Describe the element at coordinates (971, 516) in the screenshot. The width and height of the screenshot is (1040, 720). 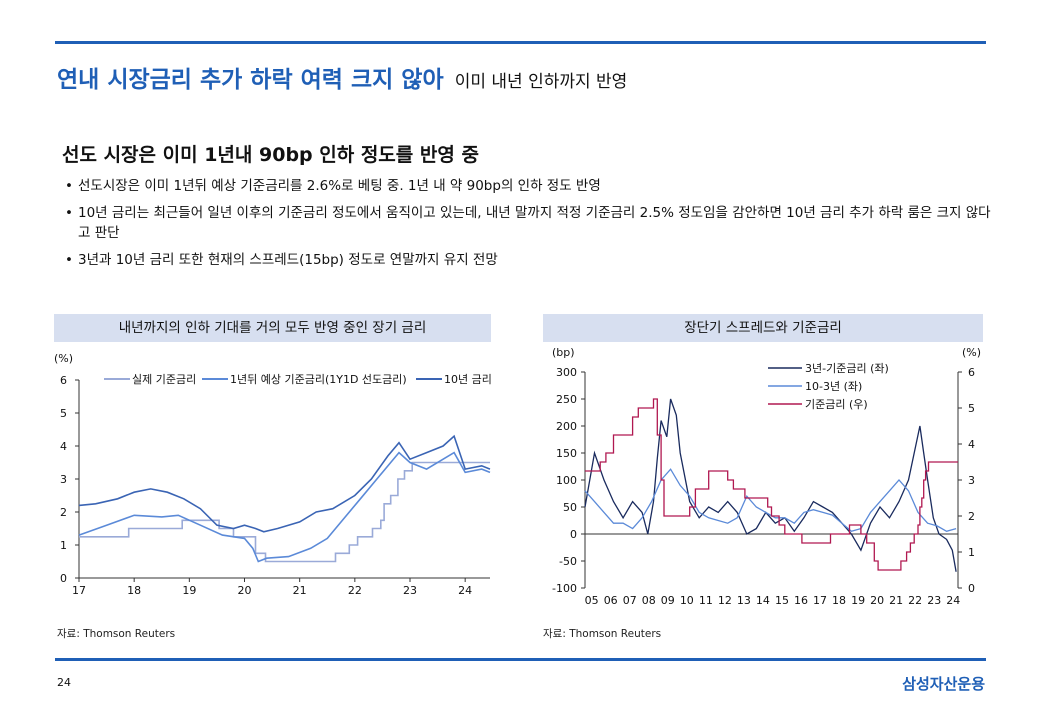
I see `right-right-tick-label: 2` at that location.